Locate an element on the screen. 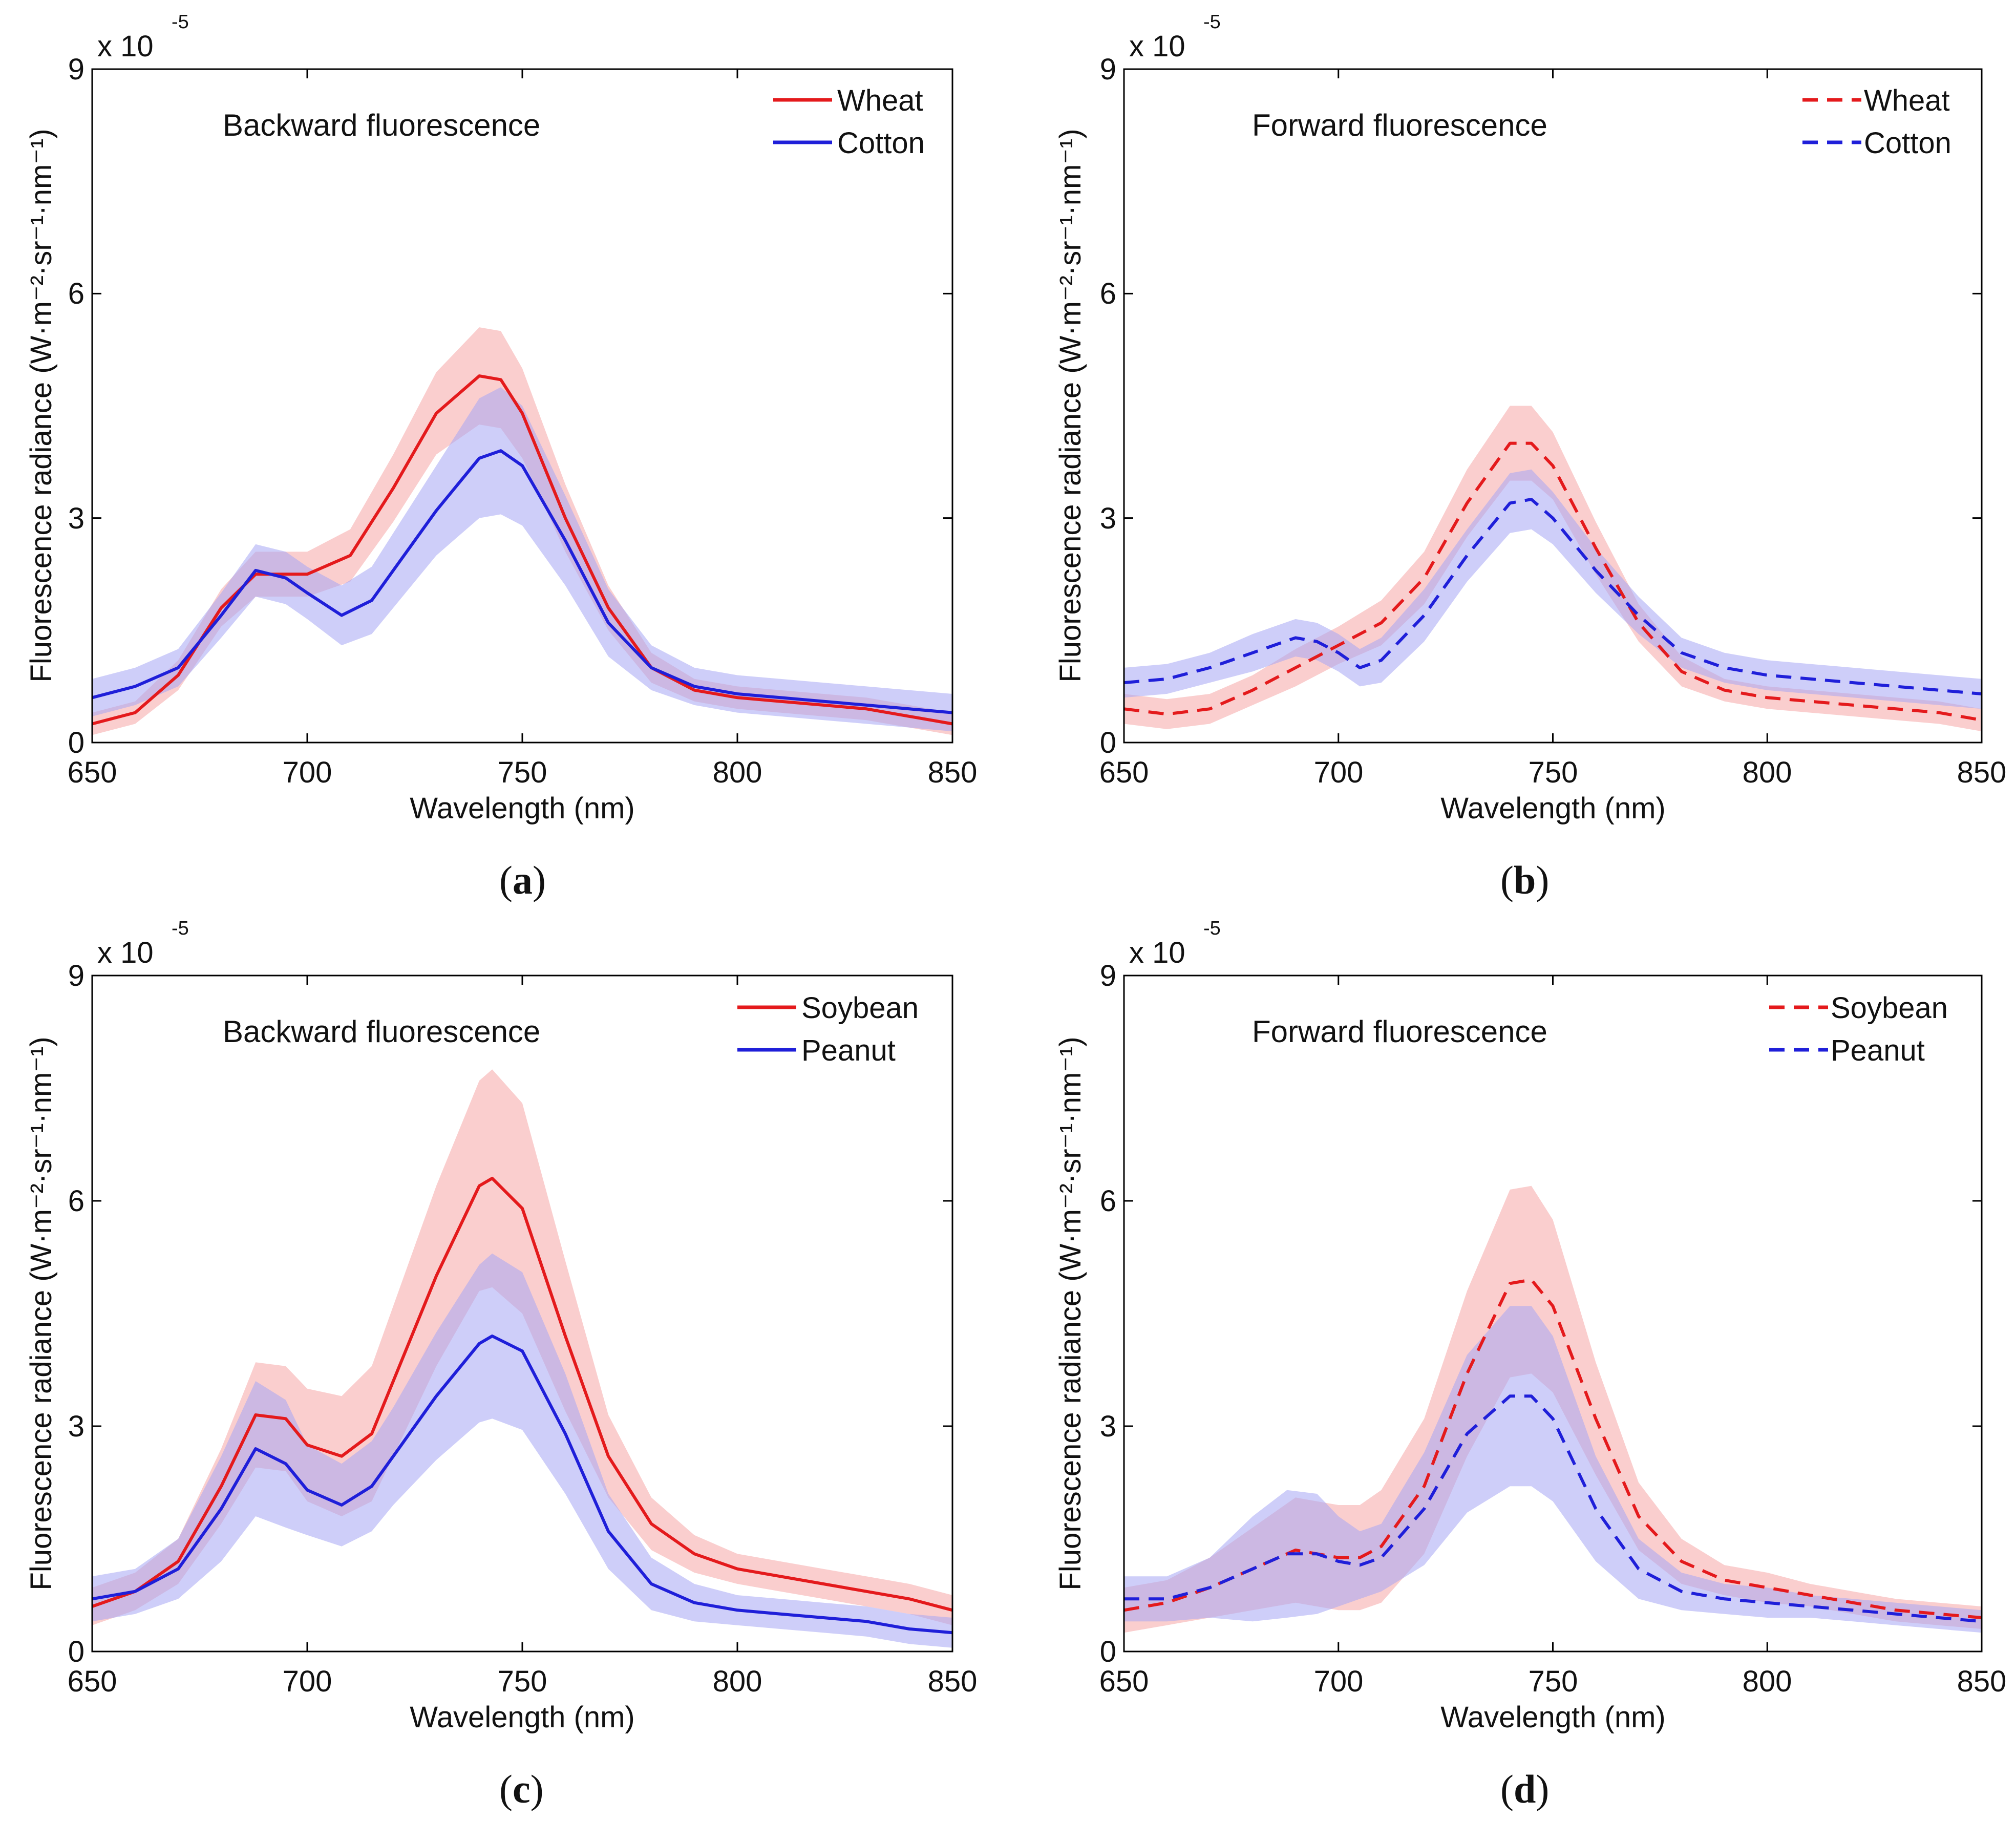 This screenshot has height=1821, width=2016. panel-a-ytick-label: 0 is located at coordinates (76, 742).